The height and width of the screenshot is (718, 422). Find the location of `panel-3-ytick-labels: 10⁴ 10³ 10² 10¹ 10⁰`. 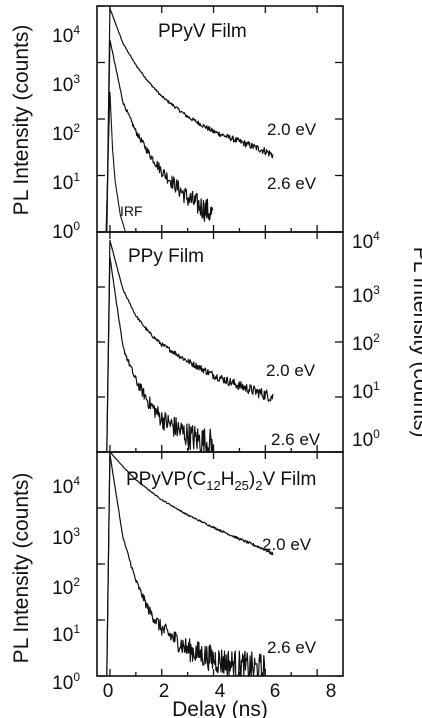

panel-3-ytick-labels: 10⁴ 10³ 10² 10¹ 10⁰ is located at coordinates (66, 584).